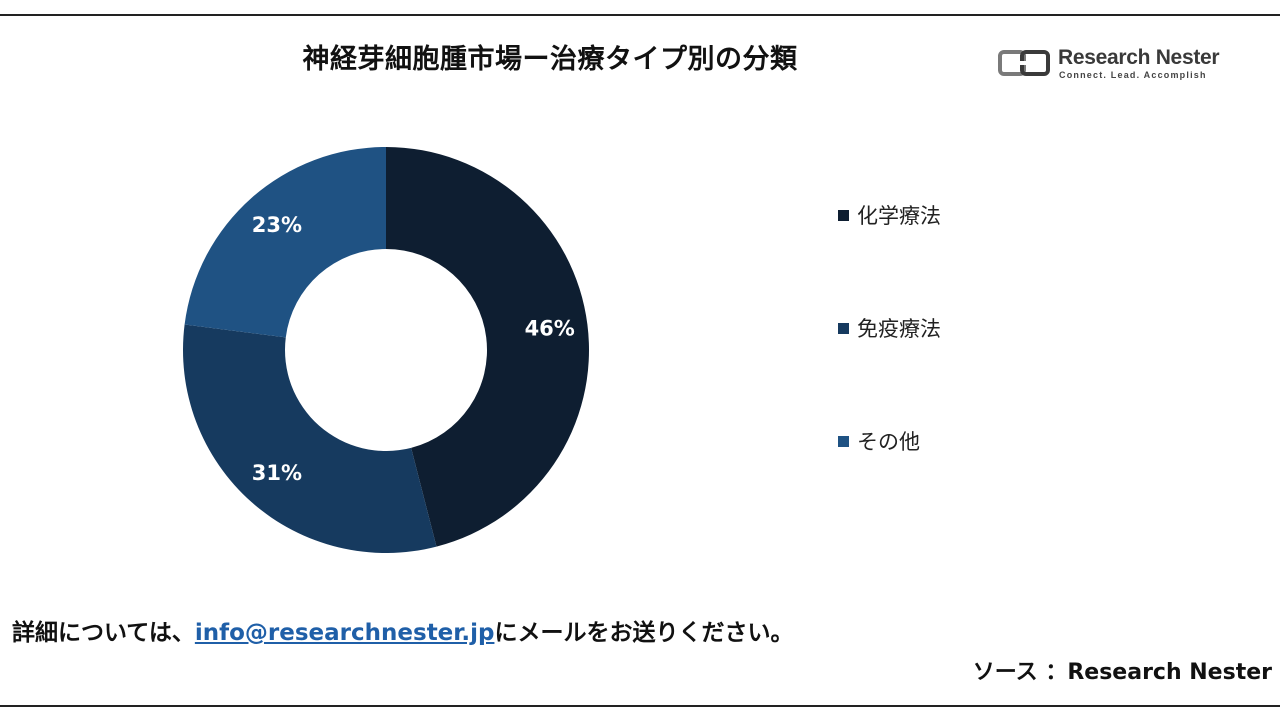 The height and width of the screenshot is (720, 1280). Describe the element at coordinates (277, 225) in the screenshot. I see `slice-data-label: 23%` at that location.